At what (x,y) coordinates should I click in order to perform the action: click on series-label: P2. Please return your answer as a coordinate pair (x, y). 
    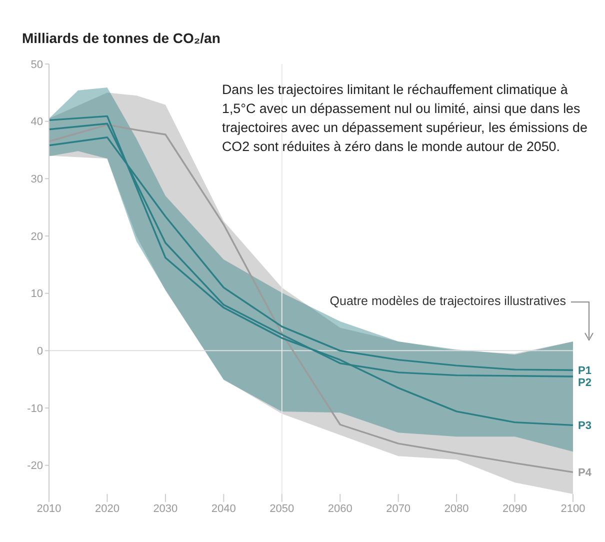
    Looking at the image, I should click on (585, 383).